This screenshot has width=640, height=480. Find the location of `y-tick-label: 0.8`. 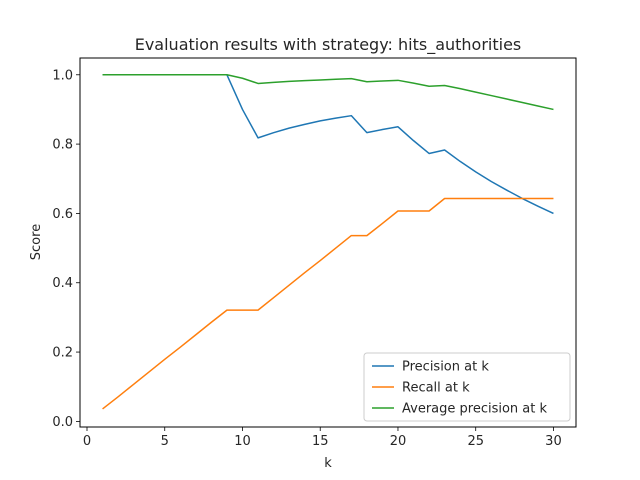

y-tick-label: 0.8 is located at coordinates (62, 145).